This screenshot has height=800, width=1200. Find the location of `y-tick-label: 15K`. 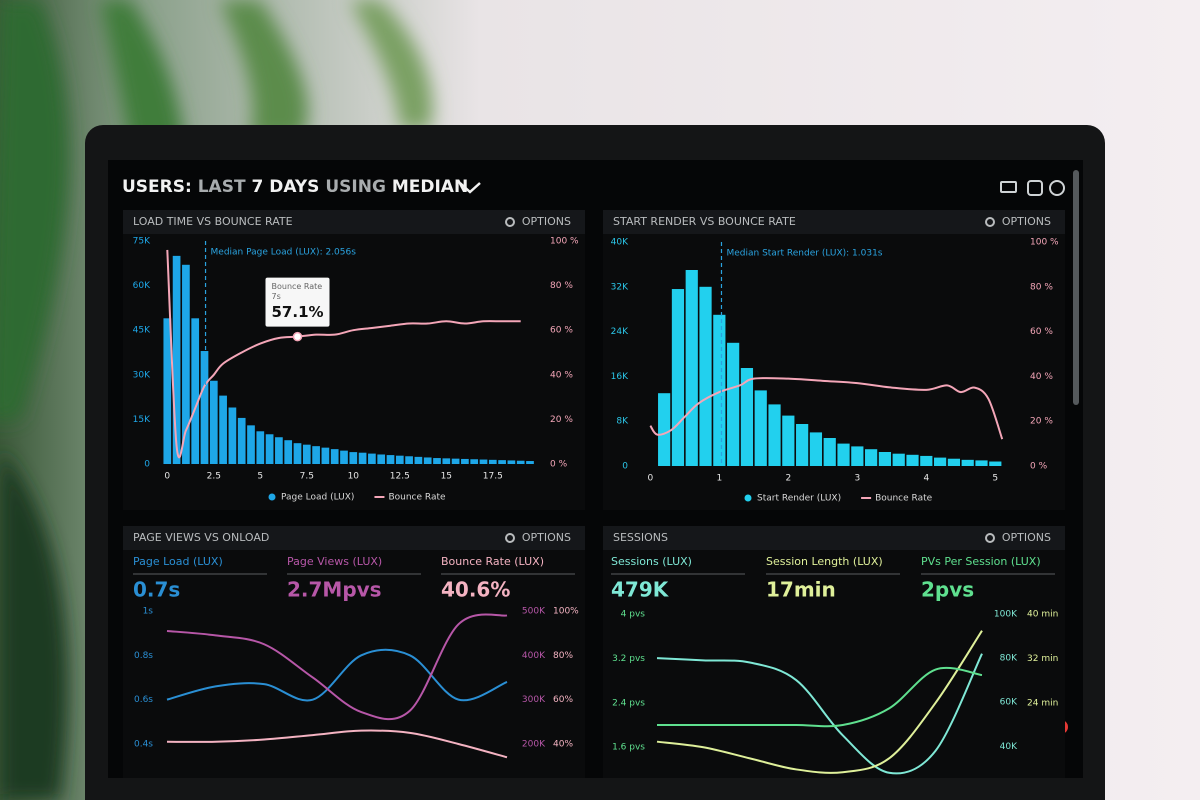

y-tick-label: 15K is located at coordinates (142, 420).